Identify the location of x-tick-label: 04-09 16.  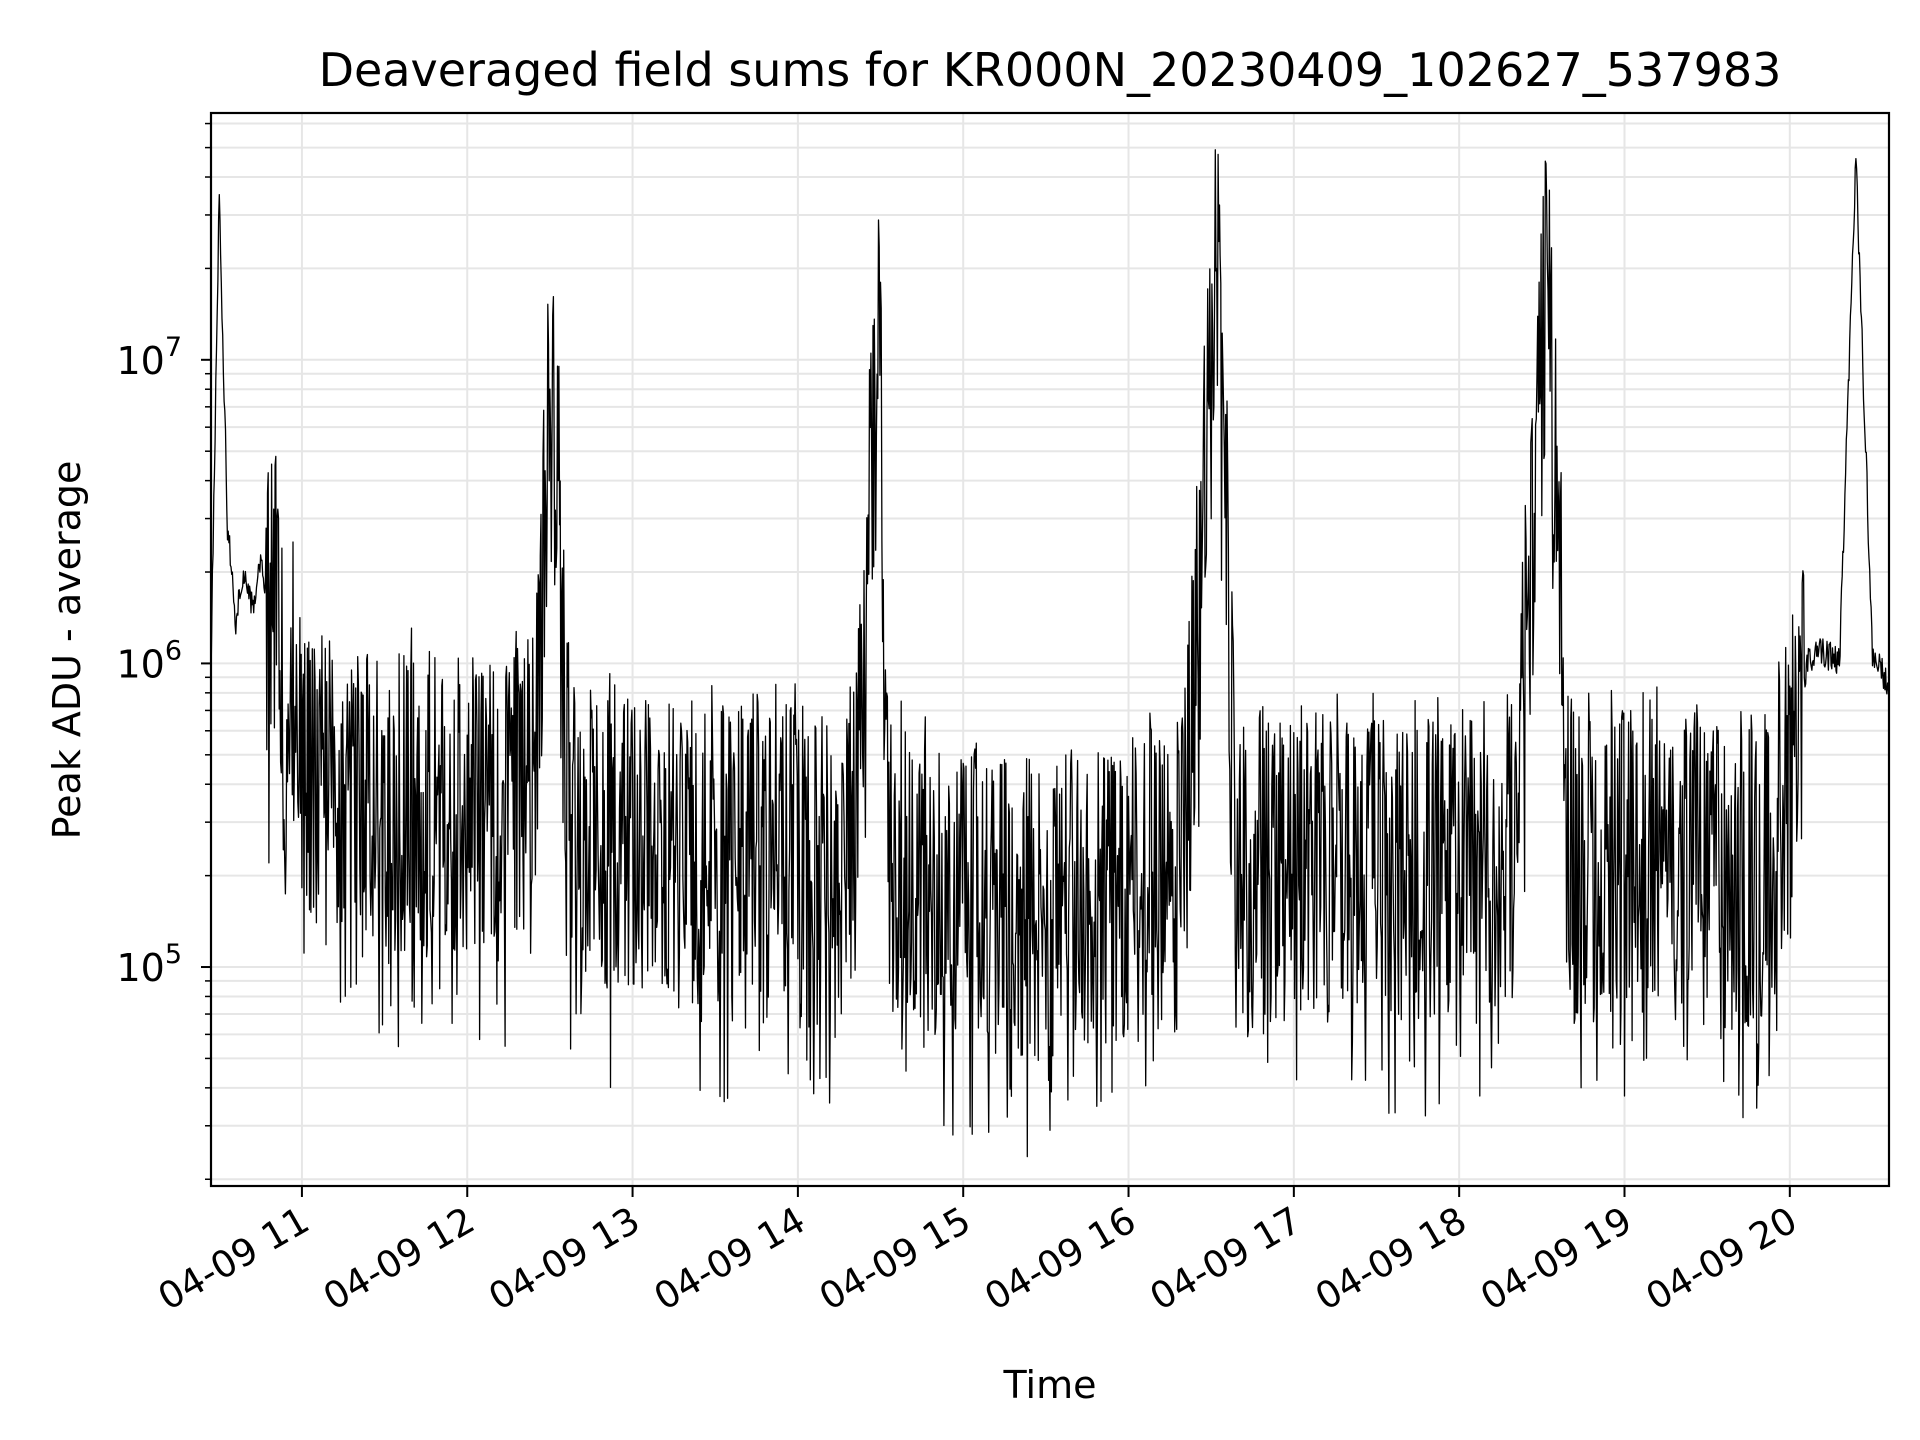
(1060, 1259).